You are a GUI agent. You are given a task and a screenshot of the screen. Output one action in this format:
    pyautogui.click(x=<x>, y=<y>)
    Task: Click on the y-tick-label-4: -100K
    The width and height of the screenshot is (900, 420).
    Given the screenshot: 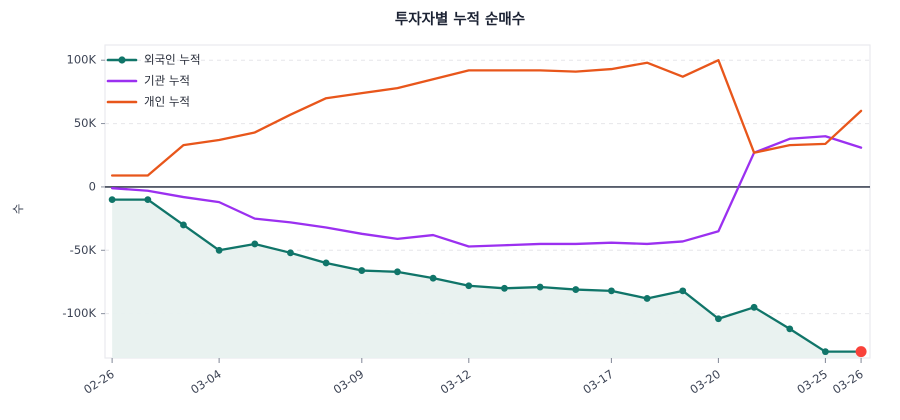 What is the action you would take?
    pyautogui.click(x=79, y=313)
    